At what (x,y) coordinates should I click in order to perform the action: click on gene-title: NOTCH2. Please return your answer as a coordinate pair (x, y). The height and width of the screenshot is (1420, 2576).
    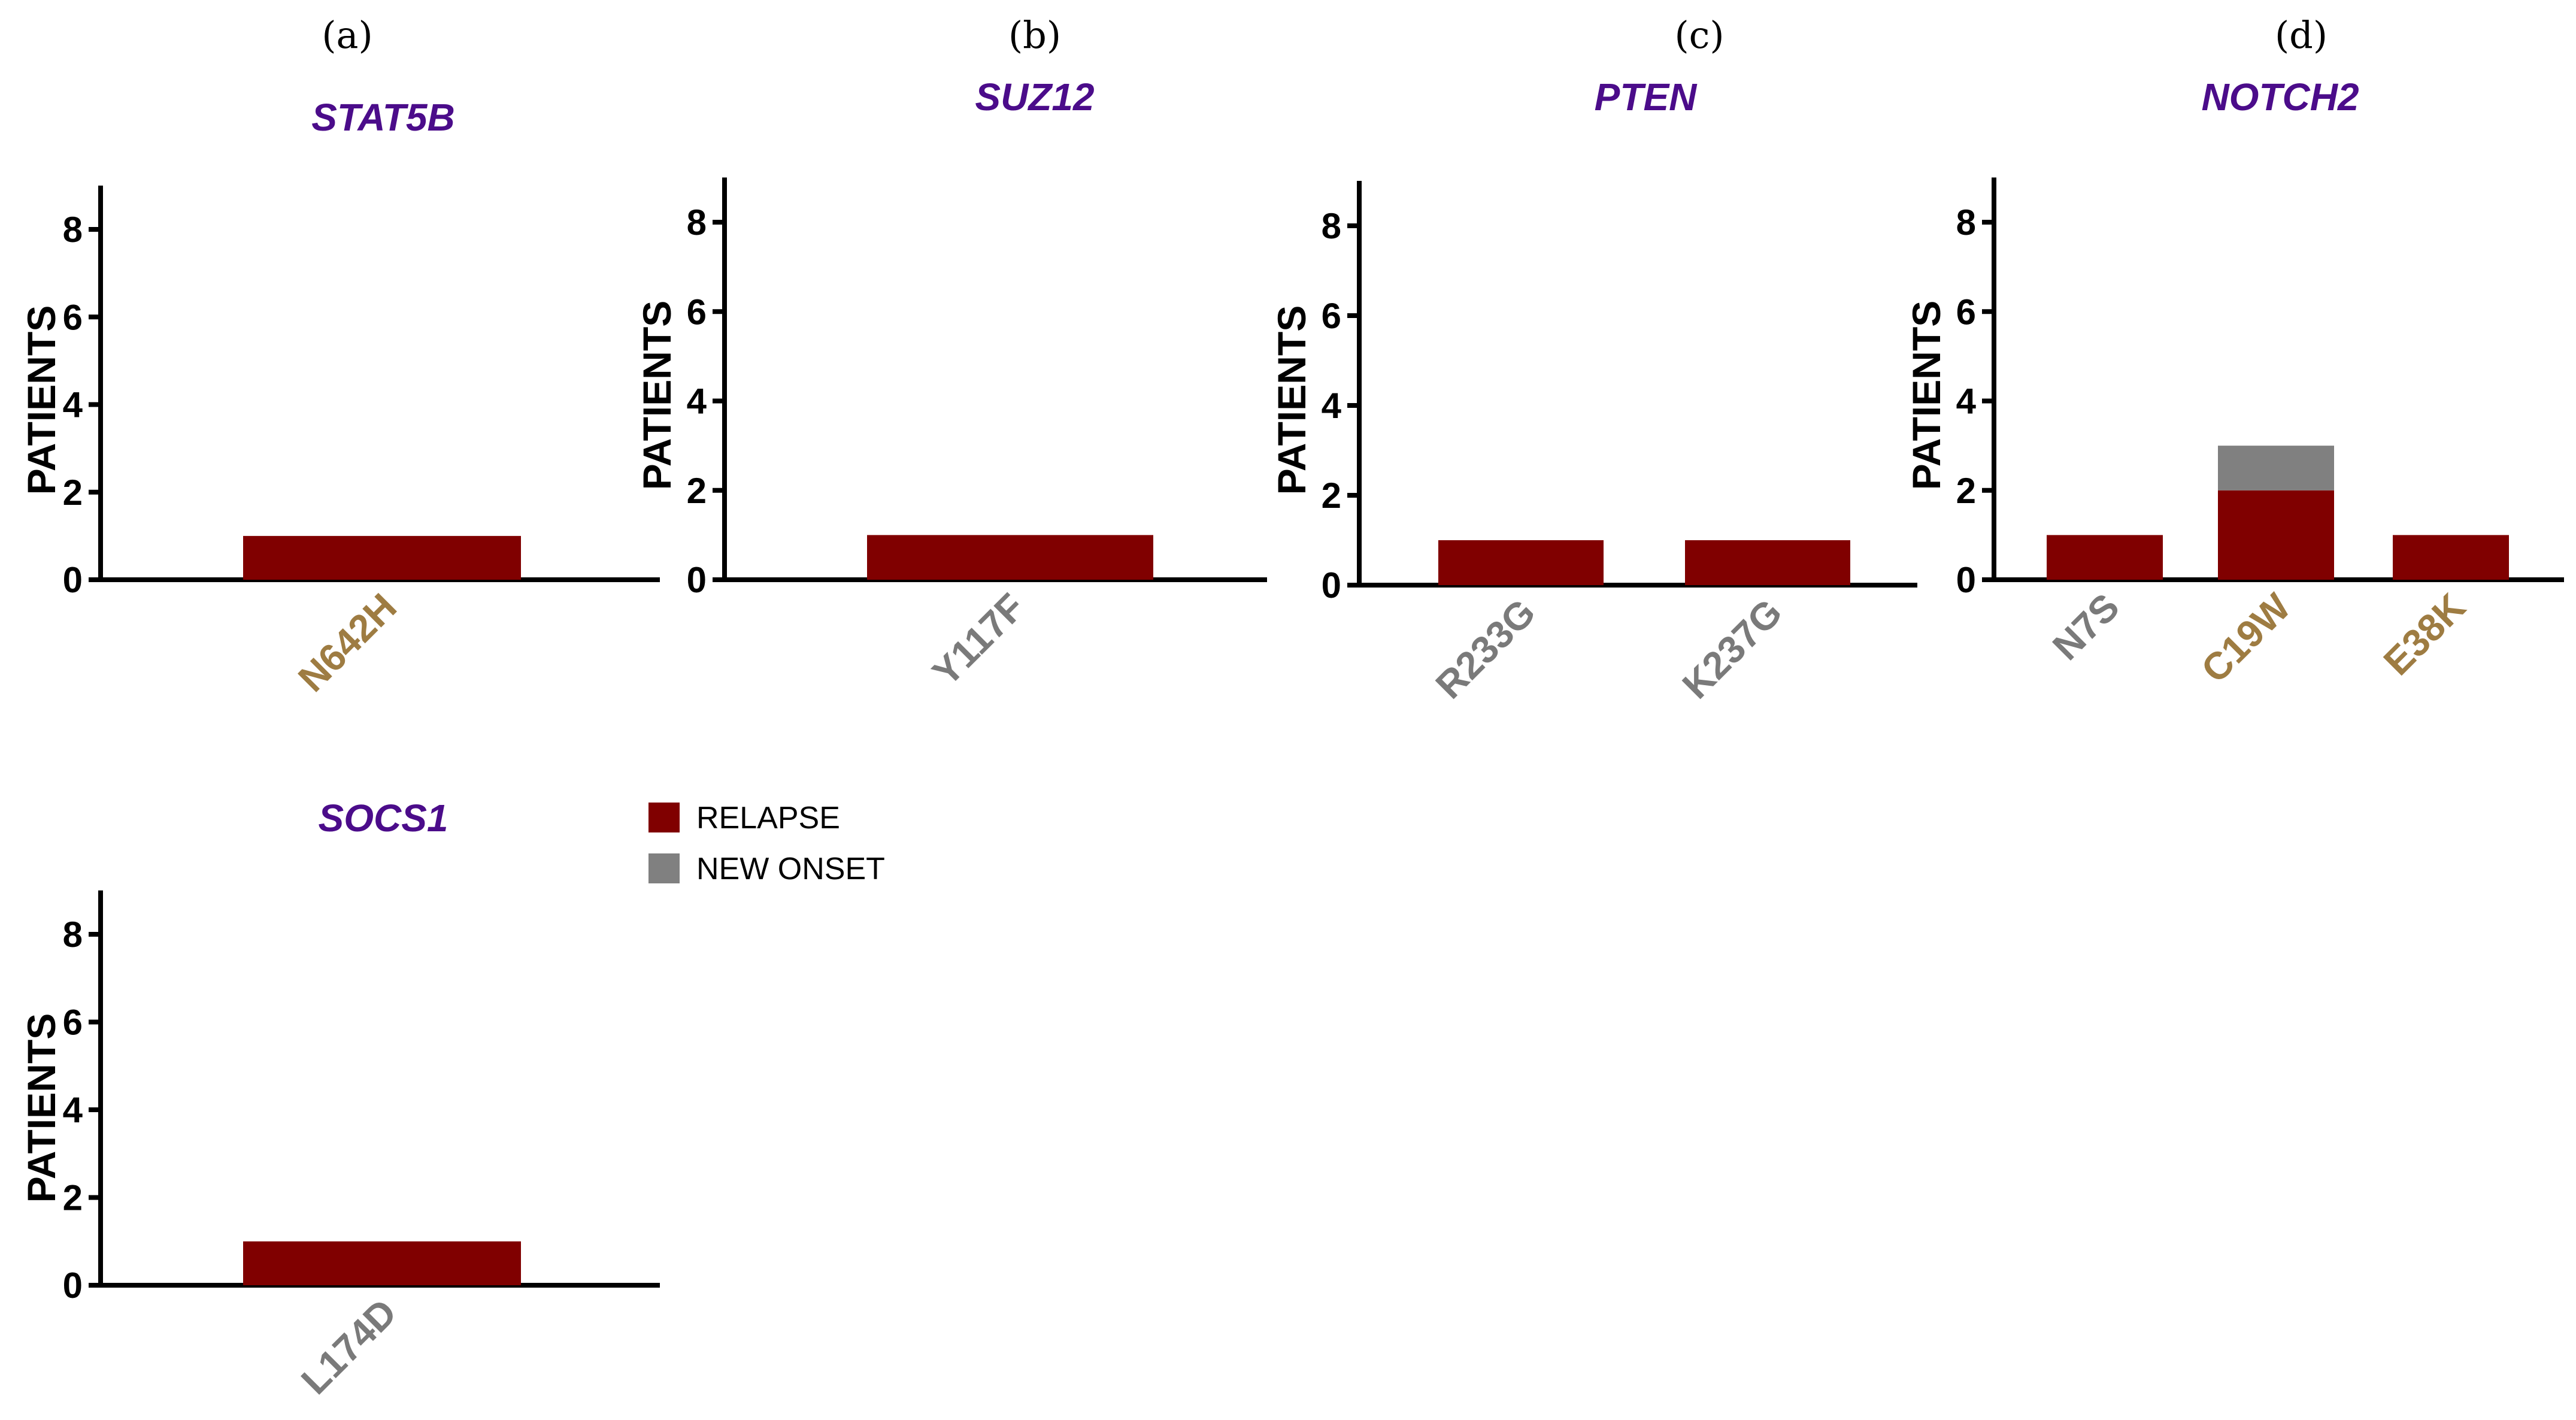
    Looking at the image, I should click on (2280, 97).